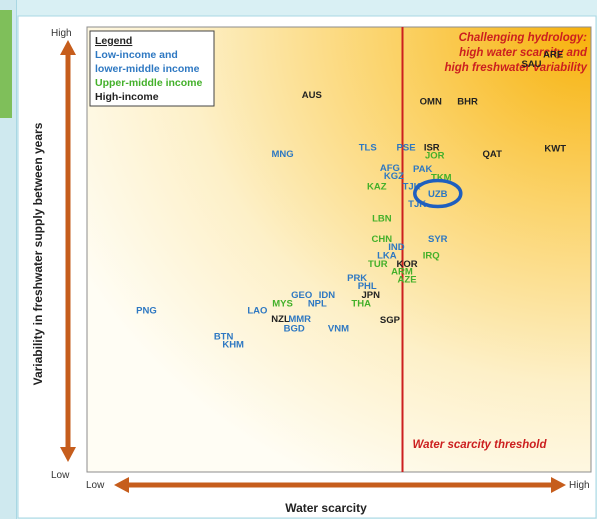 The height and width of the screenshot is (519, 597). What do you see at coordinates (523, 53) in the screenshot?
I see `region-label-line-2: high water scarcity and` at bounding box center [523, 53].